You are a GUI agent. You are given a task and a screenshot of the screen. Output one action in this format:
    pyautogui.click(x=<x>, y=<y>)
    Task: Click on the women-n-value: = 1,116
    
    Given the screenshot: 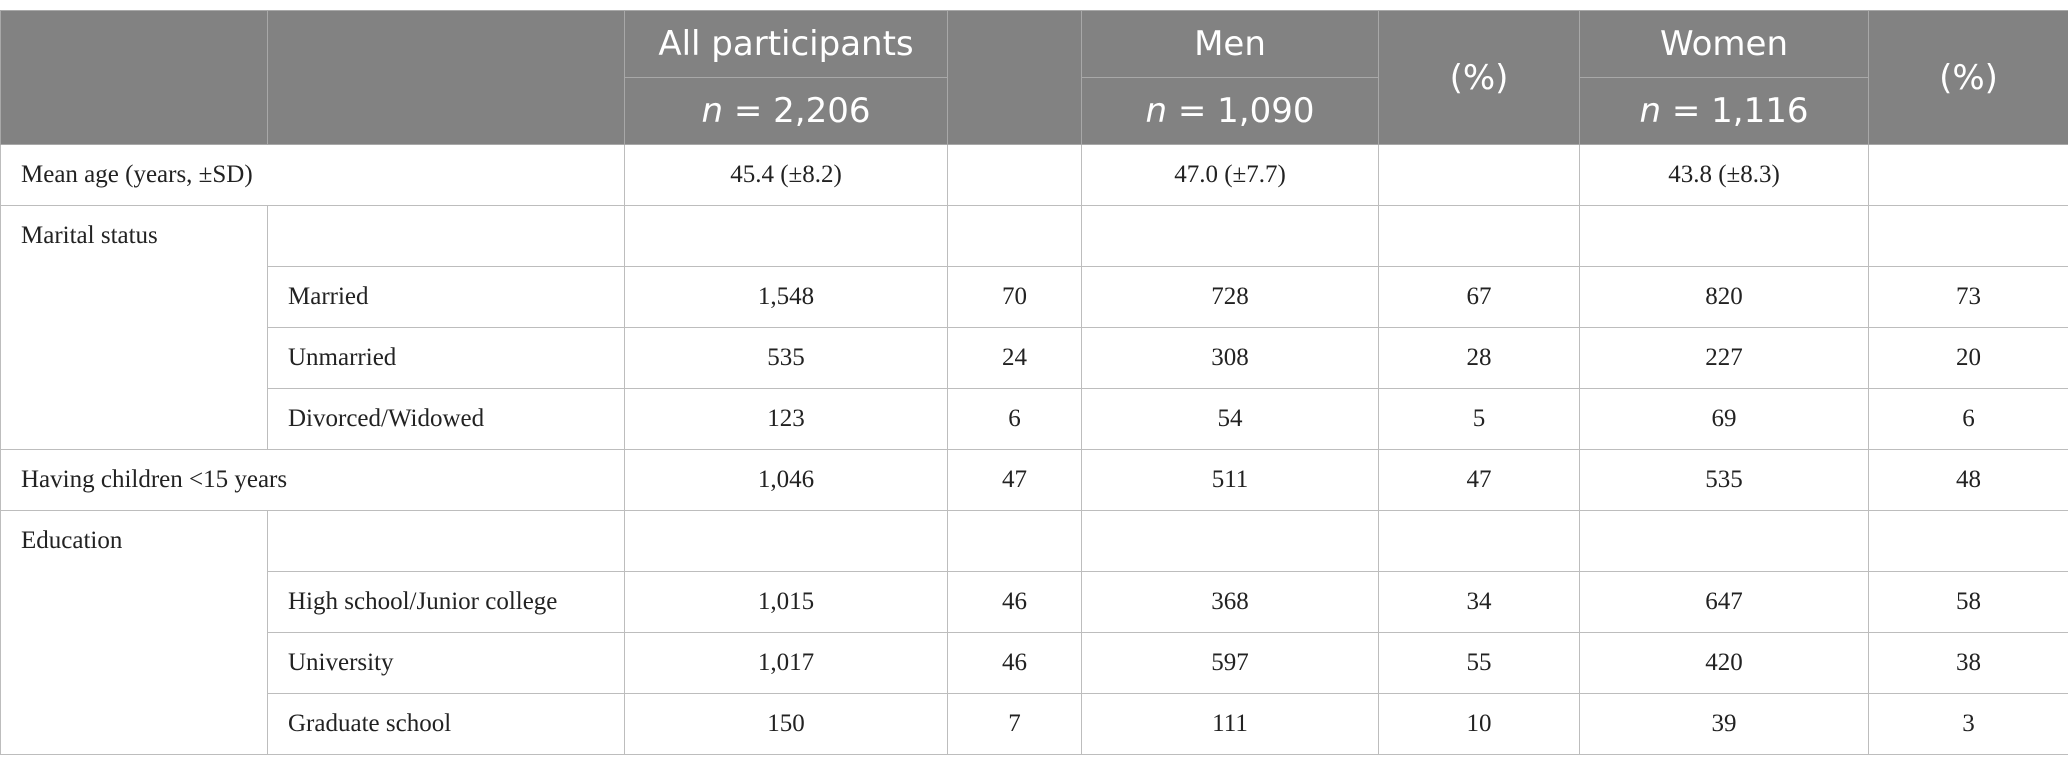 What is the action you would take?
    pyautogui.click(x=1740, y=111)
    